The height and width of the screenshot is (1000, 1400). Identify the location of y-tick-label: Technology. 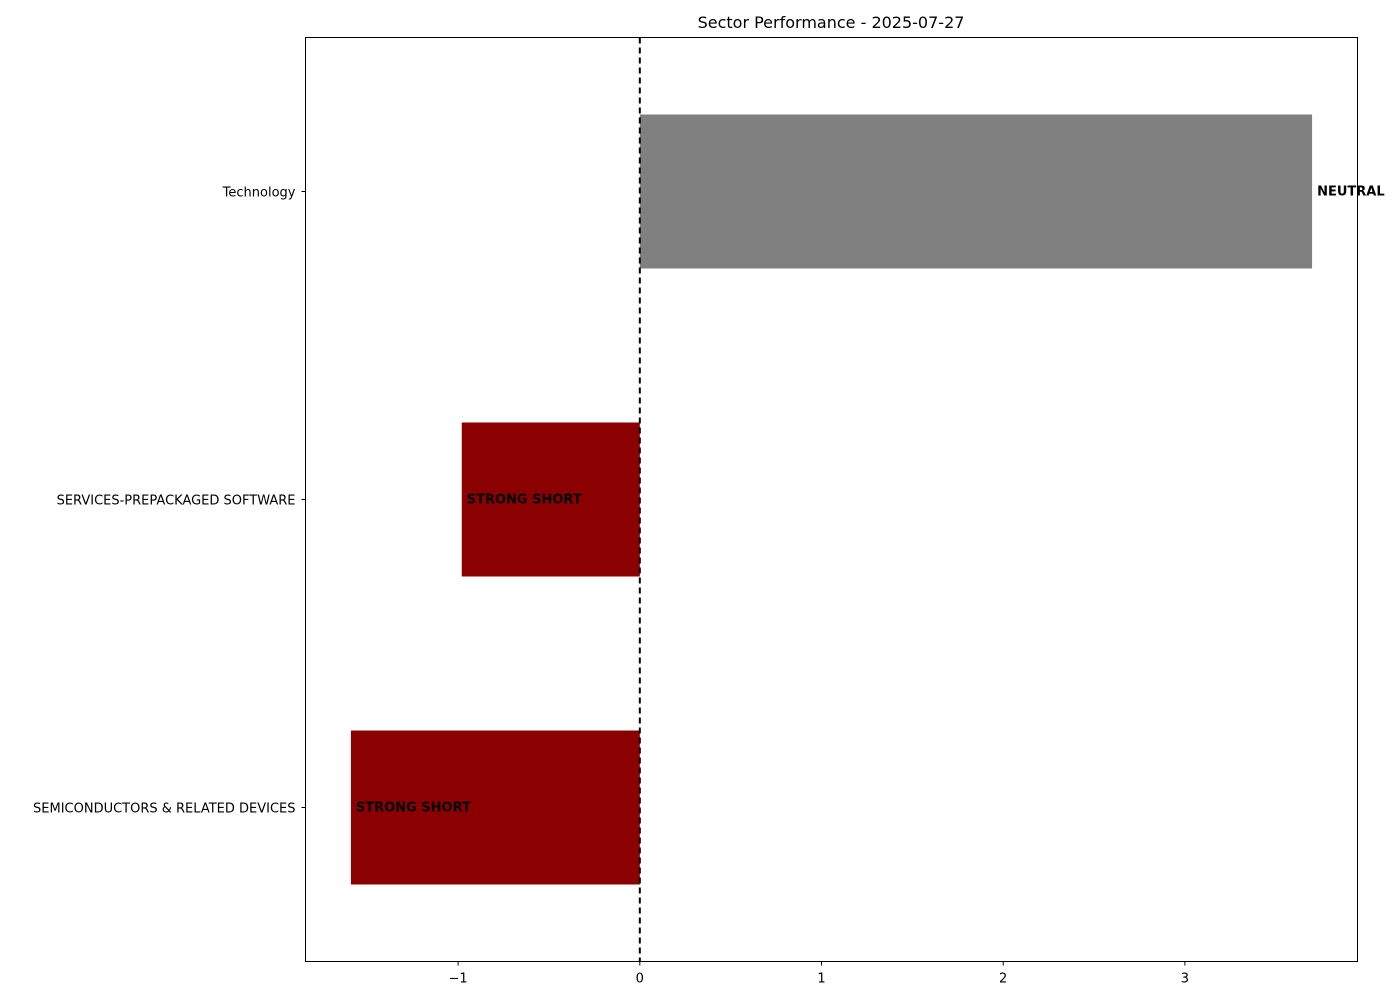
(259, 193).